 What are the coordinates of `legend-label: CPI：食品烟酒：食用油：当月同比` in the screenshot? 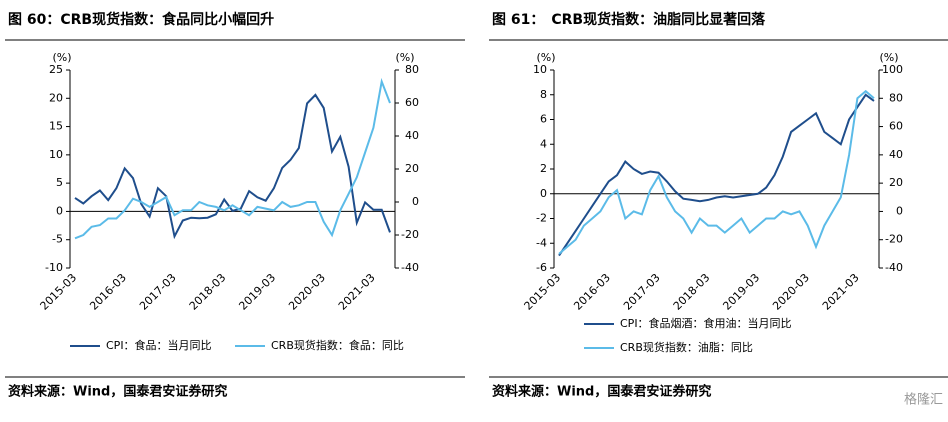 It's located at (706, 323).